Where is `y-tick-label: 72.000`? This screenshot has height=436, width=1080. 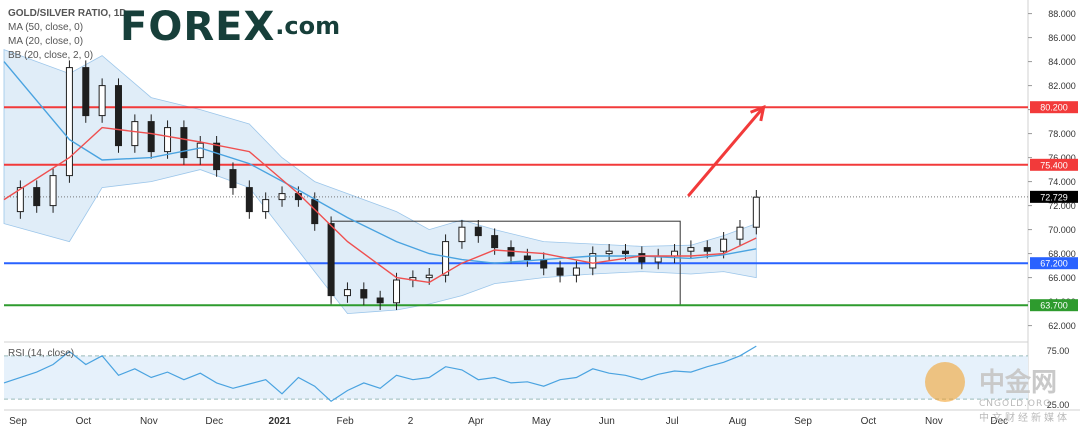 y-tick-label: 72.000 is located at coordinates (1062, 206).